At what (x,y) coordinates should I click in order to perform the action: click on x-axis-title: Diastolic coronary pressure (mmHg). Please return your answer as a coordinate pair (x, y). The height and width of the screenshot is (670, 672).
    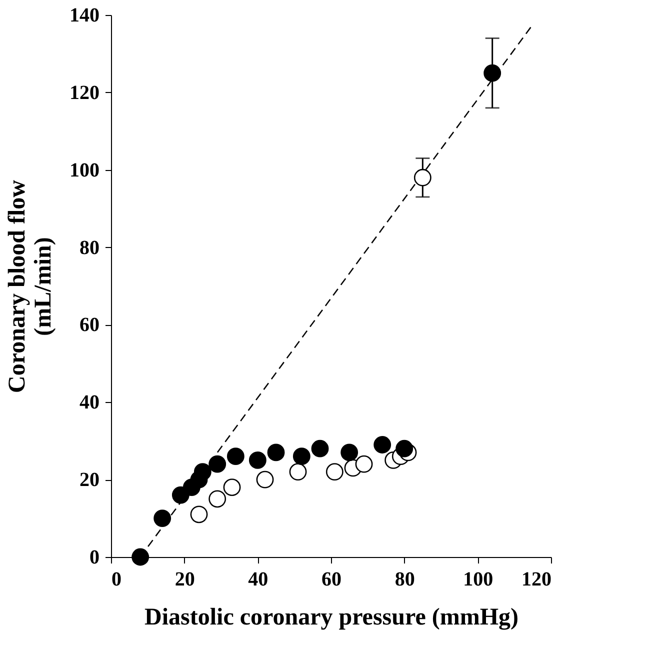
    Looking at the image, I should click on (331, 617).